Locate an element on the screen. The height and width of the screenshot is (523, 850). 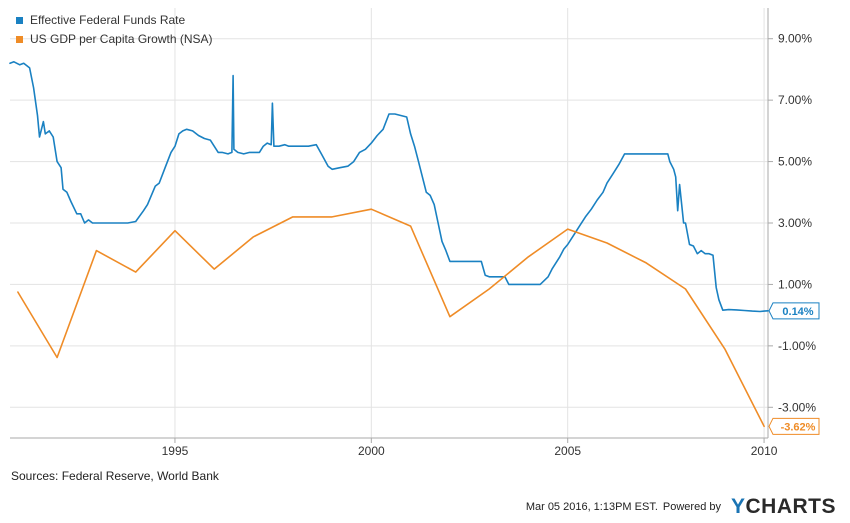
end-label-gdp-growth: -3.62% is located at coordinates (794, 426).